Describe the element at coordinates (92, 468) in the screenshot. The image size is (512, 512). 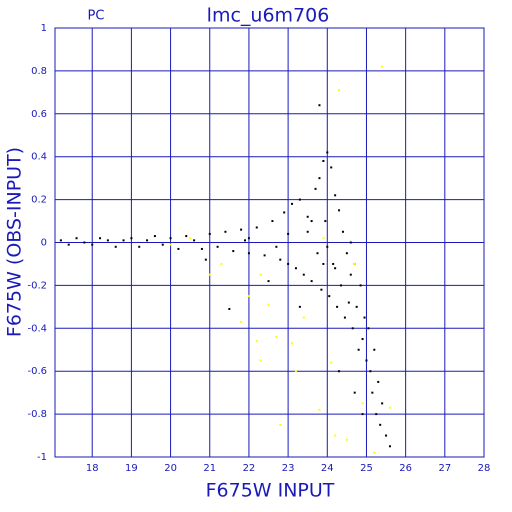
I see `x-tick-label: 18` at that location.